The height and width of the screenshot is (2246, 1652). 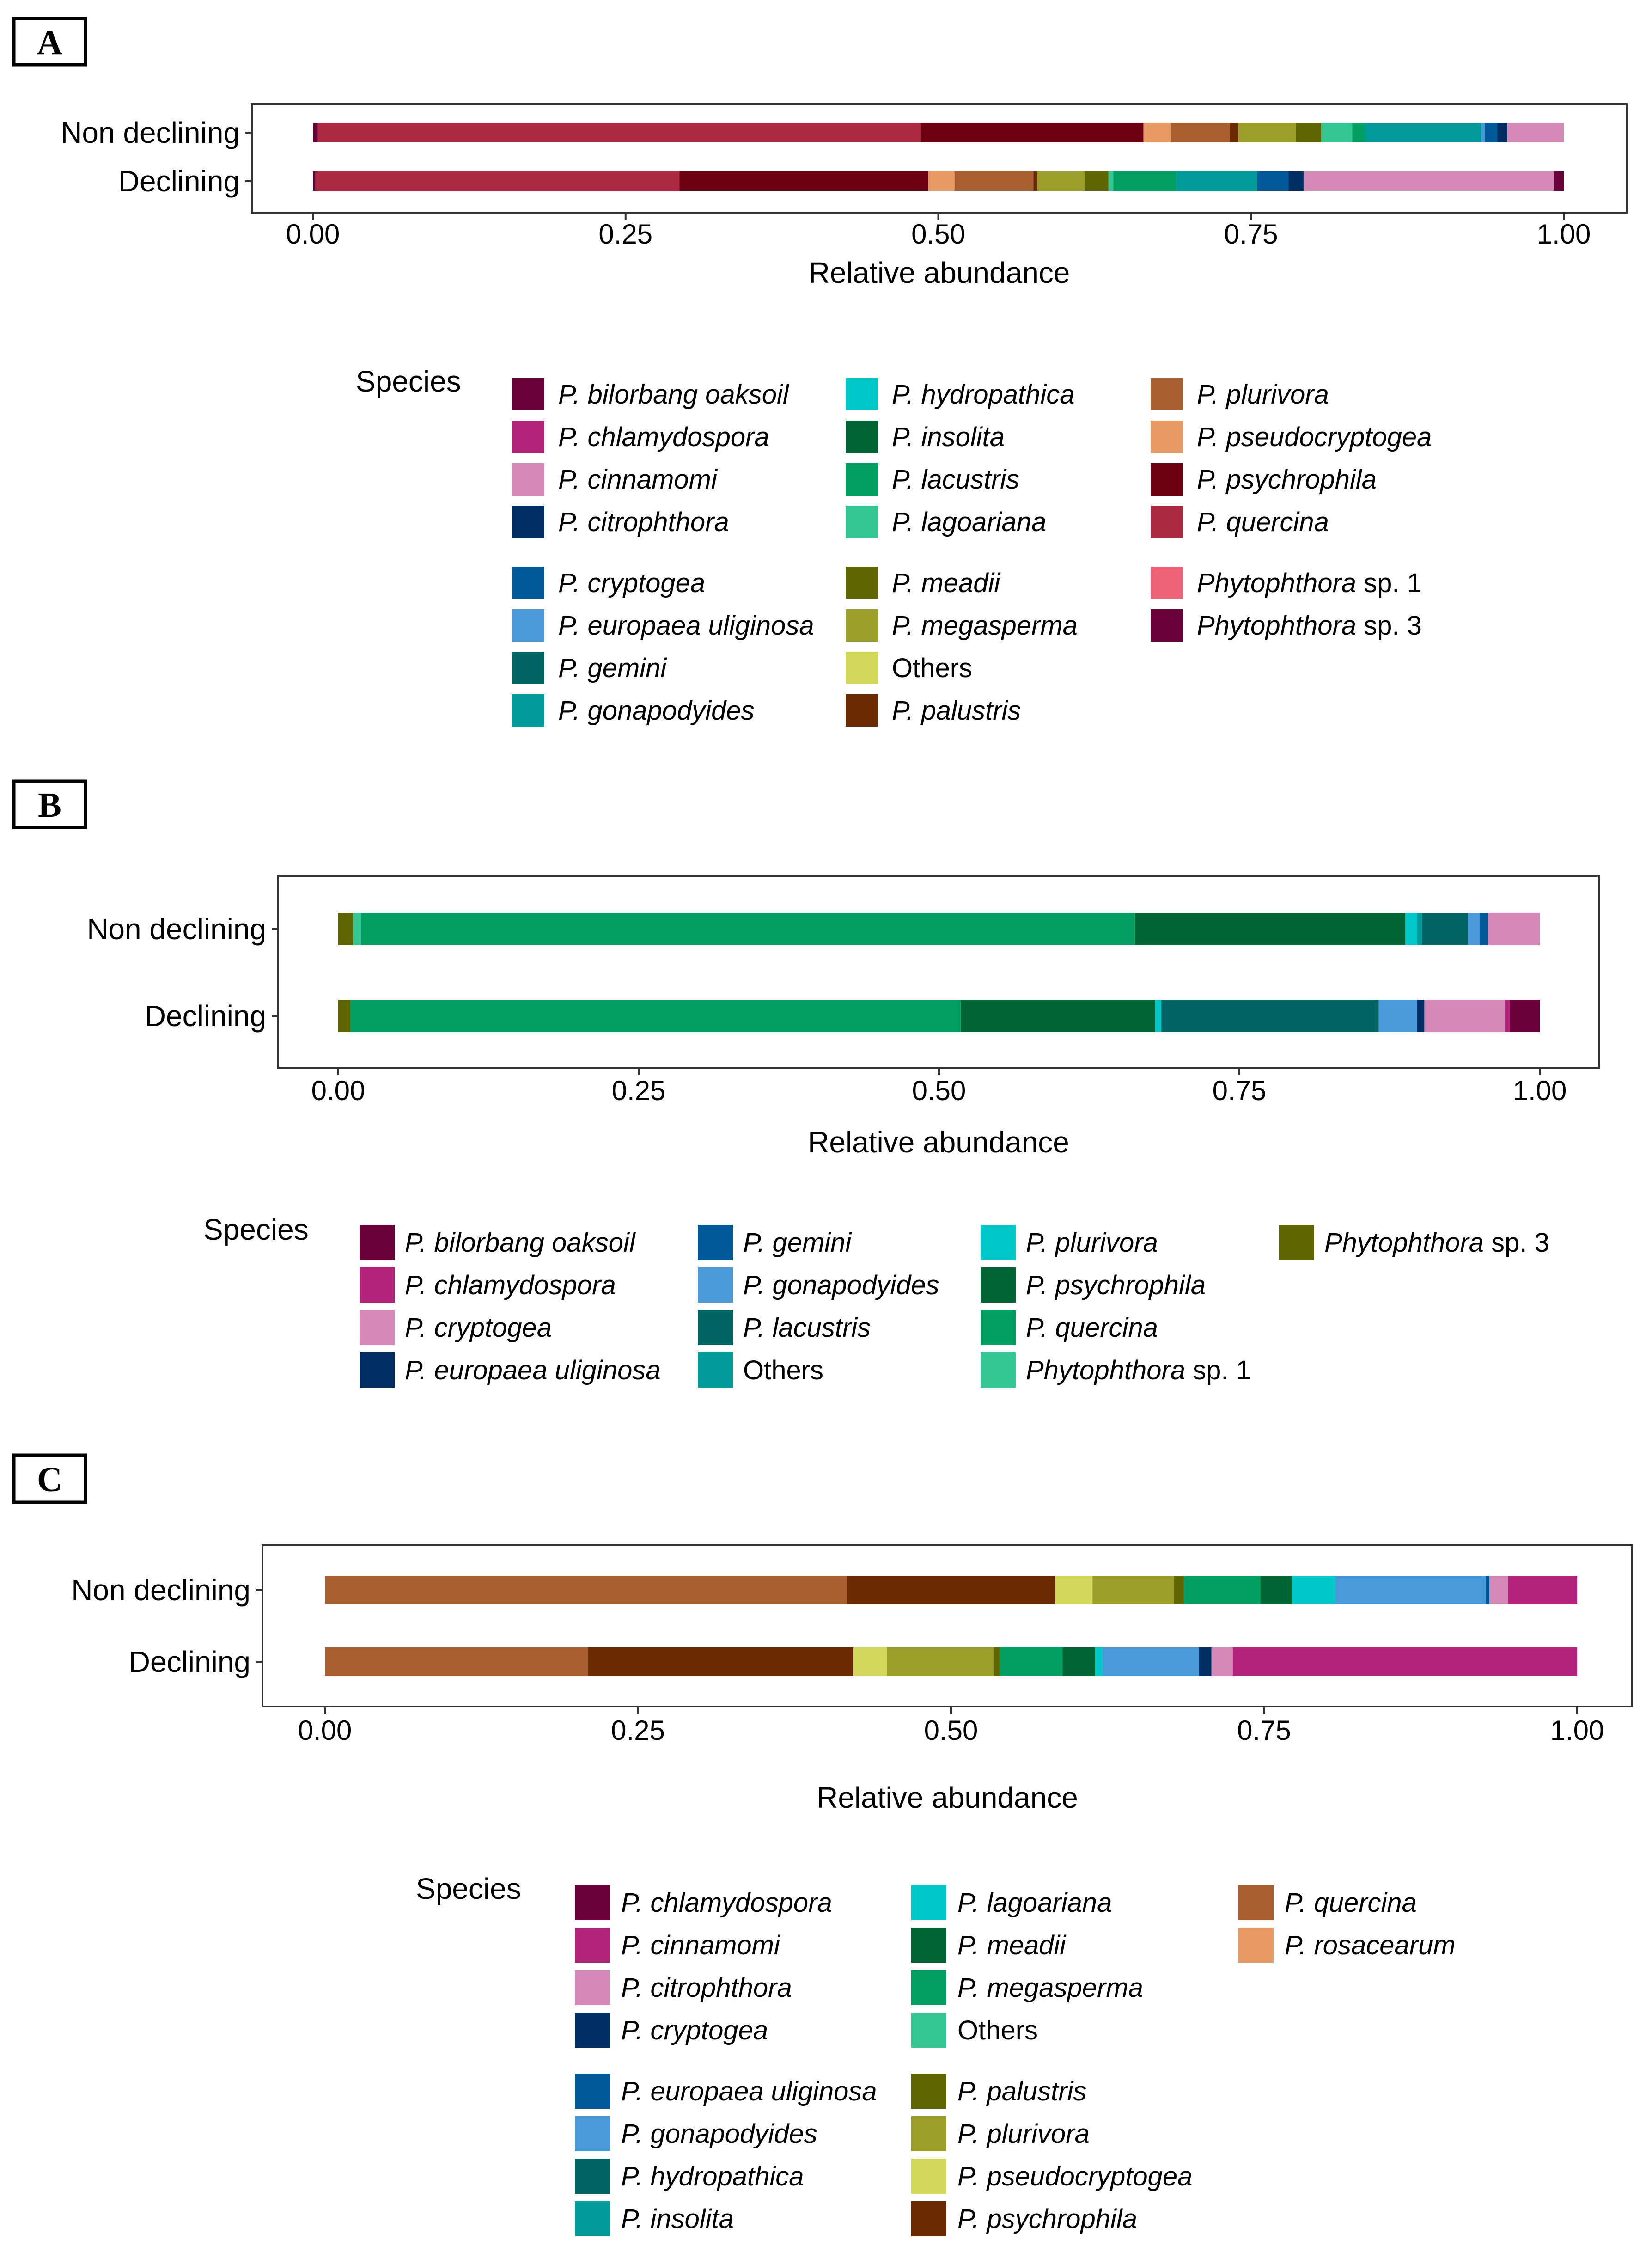 What do you see at coordinates (701, 1945) in the screenshot?
I see `legend-label: P. cinnamomi` at bounding box center [701, 1945].